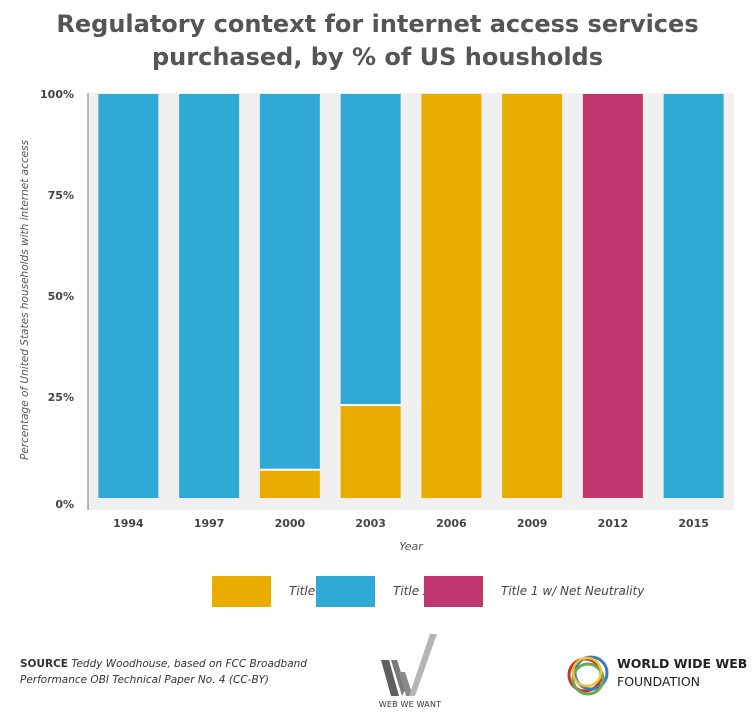 Image resolution: width=755 pixels, height=712 pixels. Describe the element at coordinates (682, 663) in the screenshot. I see `wwwf-title: WORLD WIDE WEB` at that location.